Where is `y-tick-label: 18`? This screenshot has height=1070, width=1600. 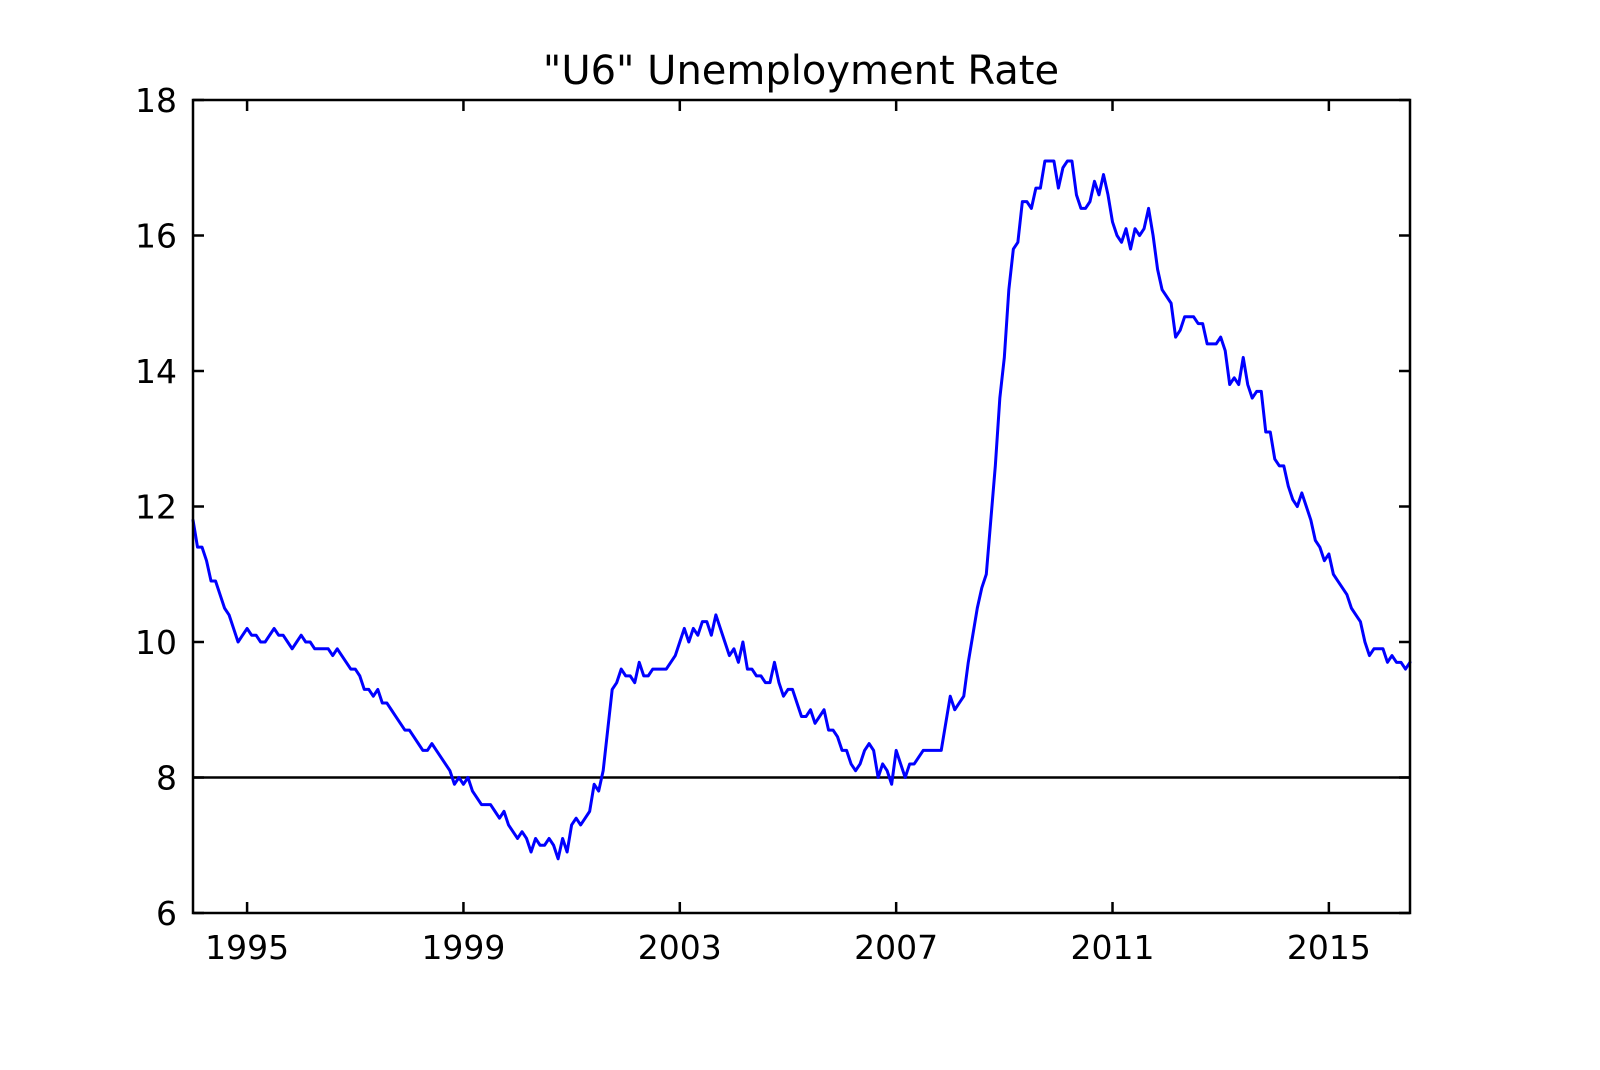 y-tick-label: 18 is located at coordinates (156, 100).